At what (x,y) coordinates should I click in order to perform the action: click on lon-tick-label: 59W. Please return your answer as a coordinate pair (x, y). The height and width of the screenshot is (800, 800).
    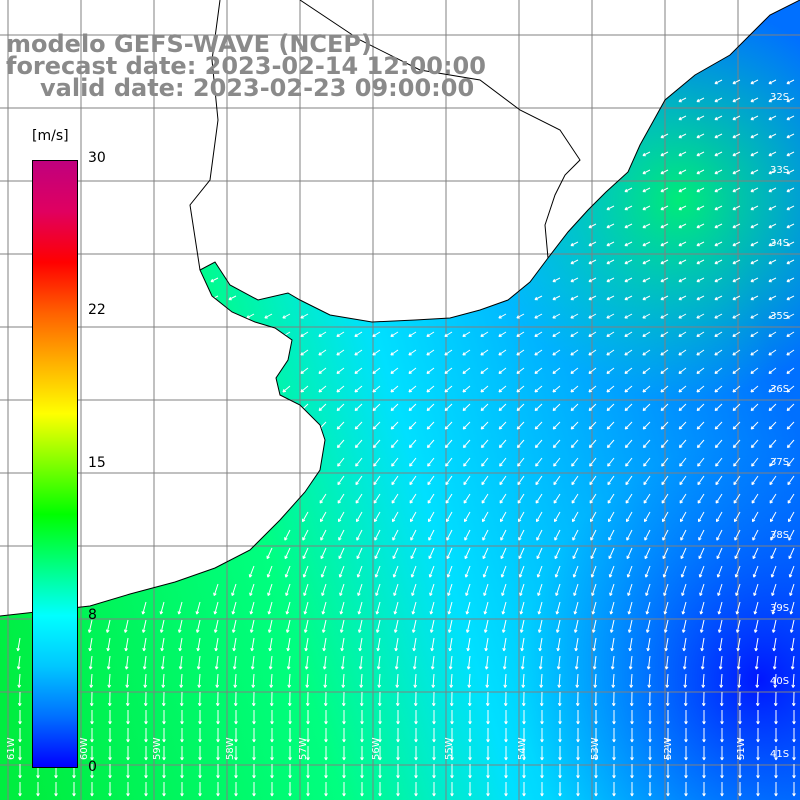
    Looking at the image, I should click on (157, 748).